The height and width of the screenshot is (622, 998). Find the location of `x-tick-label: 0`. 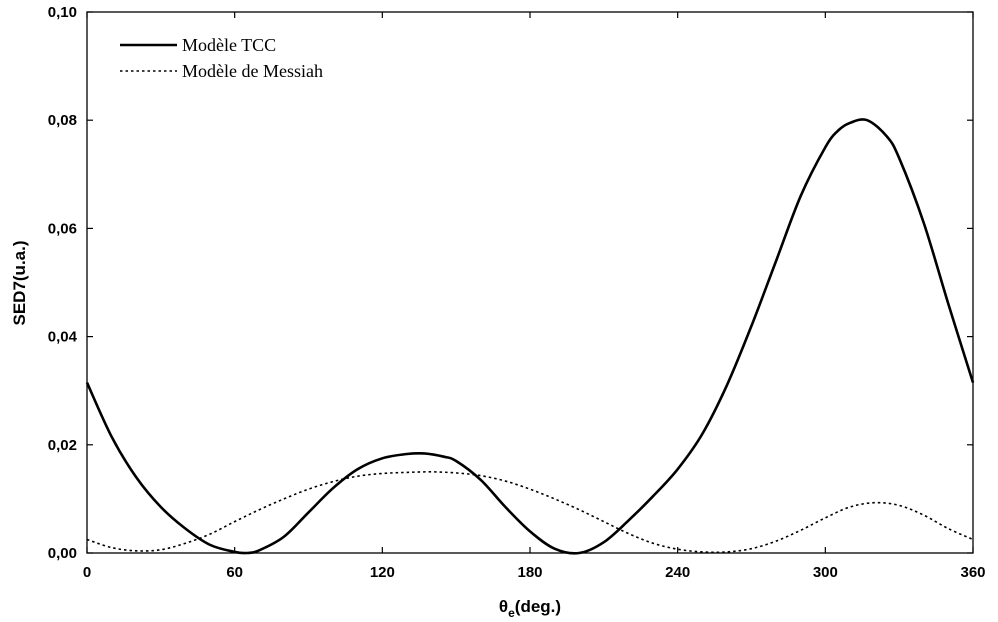

x-tick-label: 0 is located at coordinates (87, 572).